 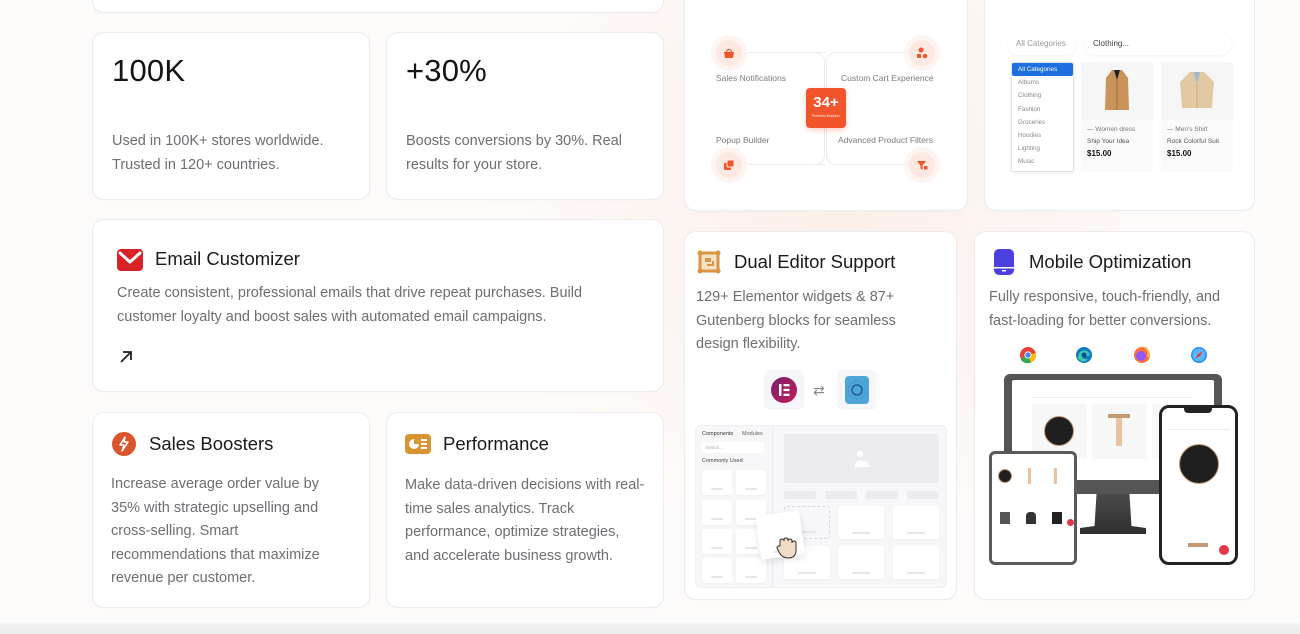 What do you see at coordinates (1028, 83) in the screenshot?
I see `category-option: Albums` at bounding box center [1028, 83].